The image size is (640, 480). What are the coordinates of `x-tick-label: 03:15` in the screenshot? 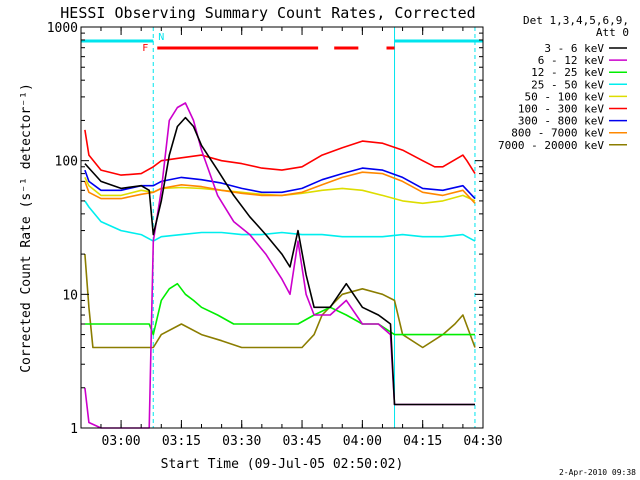 It's located at (181, 441).